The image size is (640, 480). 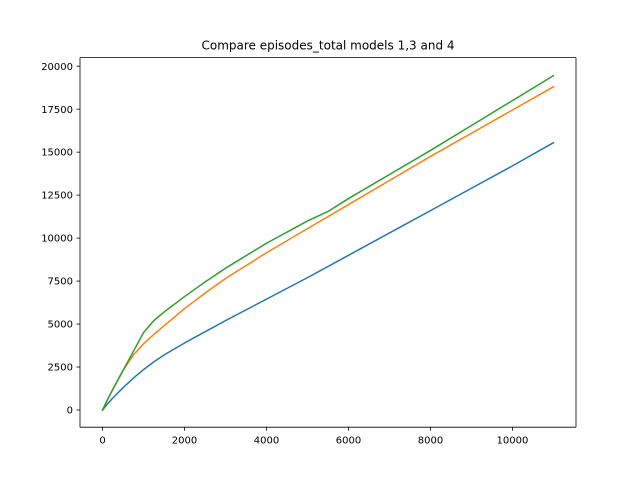 I want to click on chart-title: Compare episodes_total models 1,3 and 4, so click(x=327, y=46).